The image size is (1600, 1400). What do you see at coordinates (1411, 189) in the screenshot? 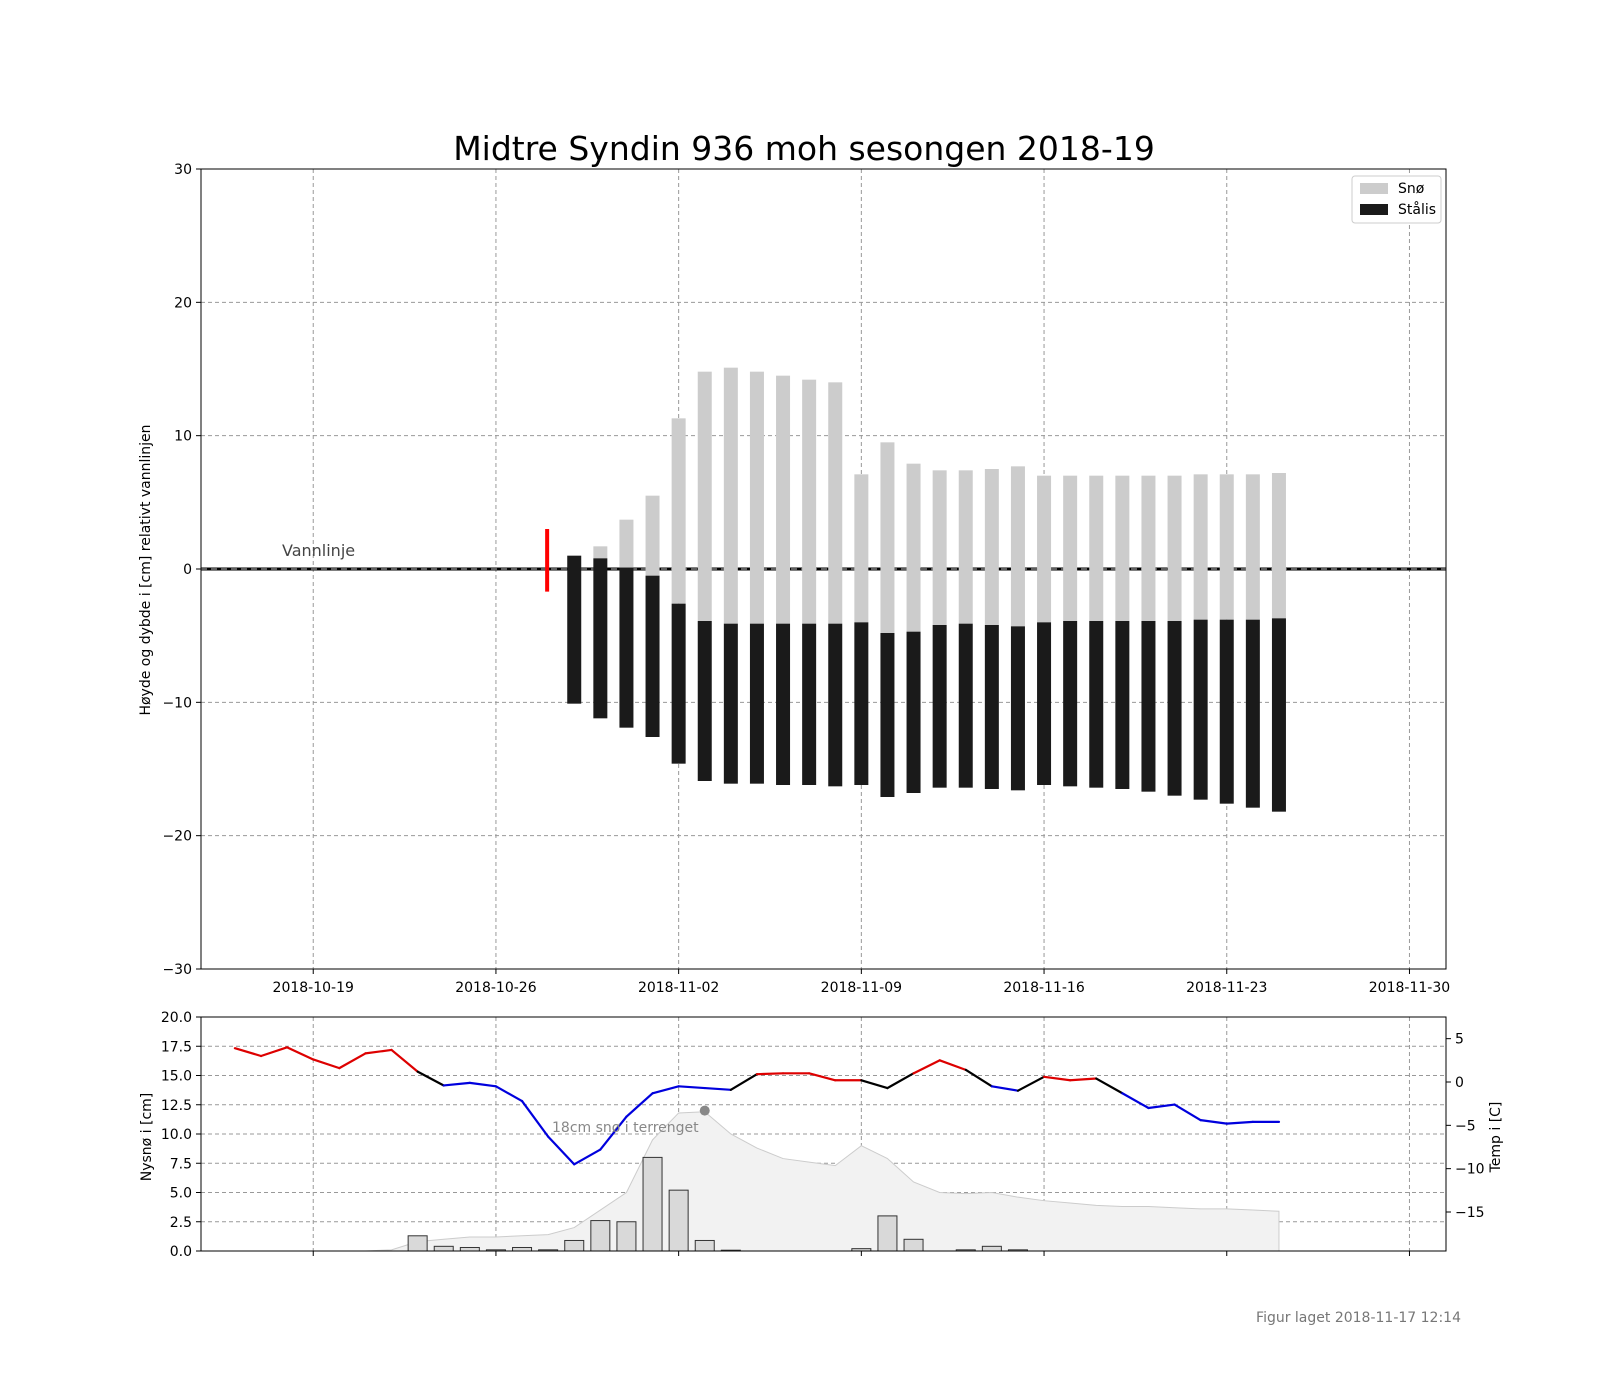
I see `legend-label-snow: Snø` at bounding box center [1411, 189].